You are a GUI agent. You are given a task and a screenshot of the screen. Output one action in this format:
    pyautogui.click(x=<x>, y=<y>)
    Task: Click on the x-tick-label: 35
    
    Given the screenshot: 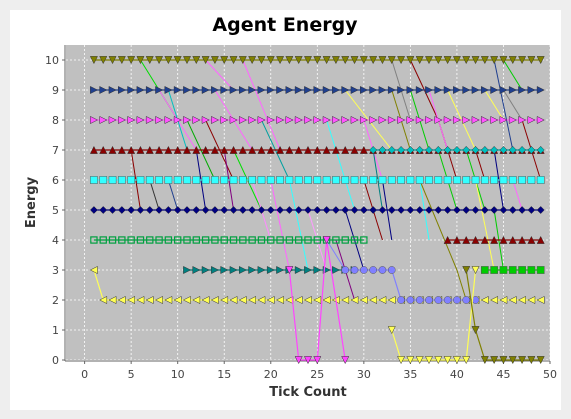 What is the action you would take?
    pyautogui.click(x=410, y=374)
    